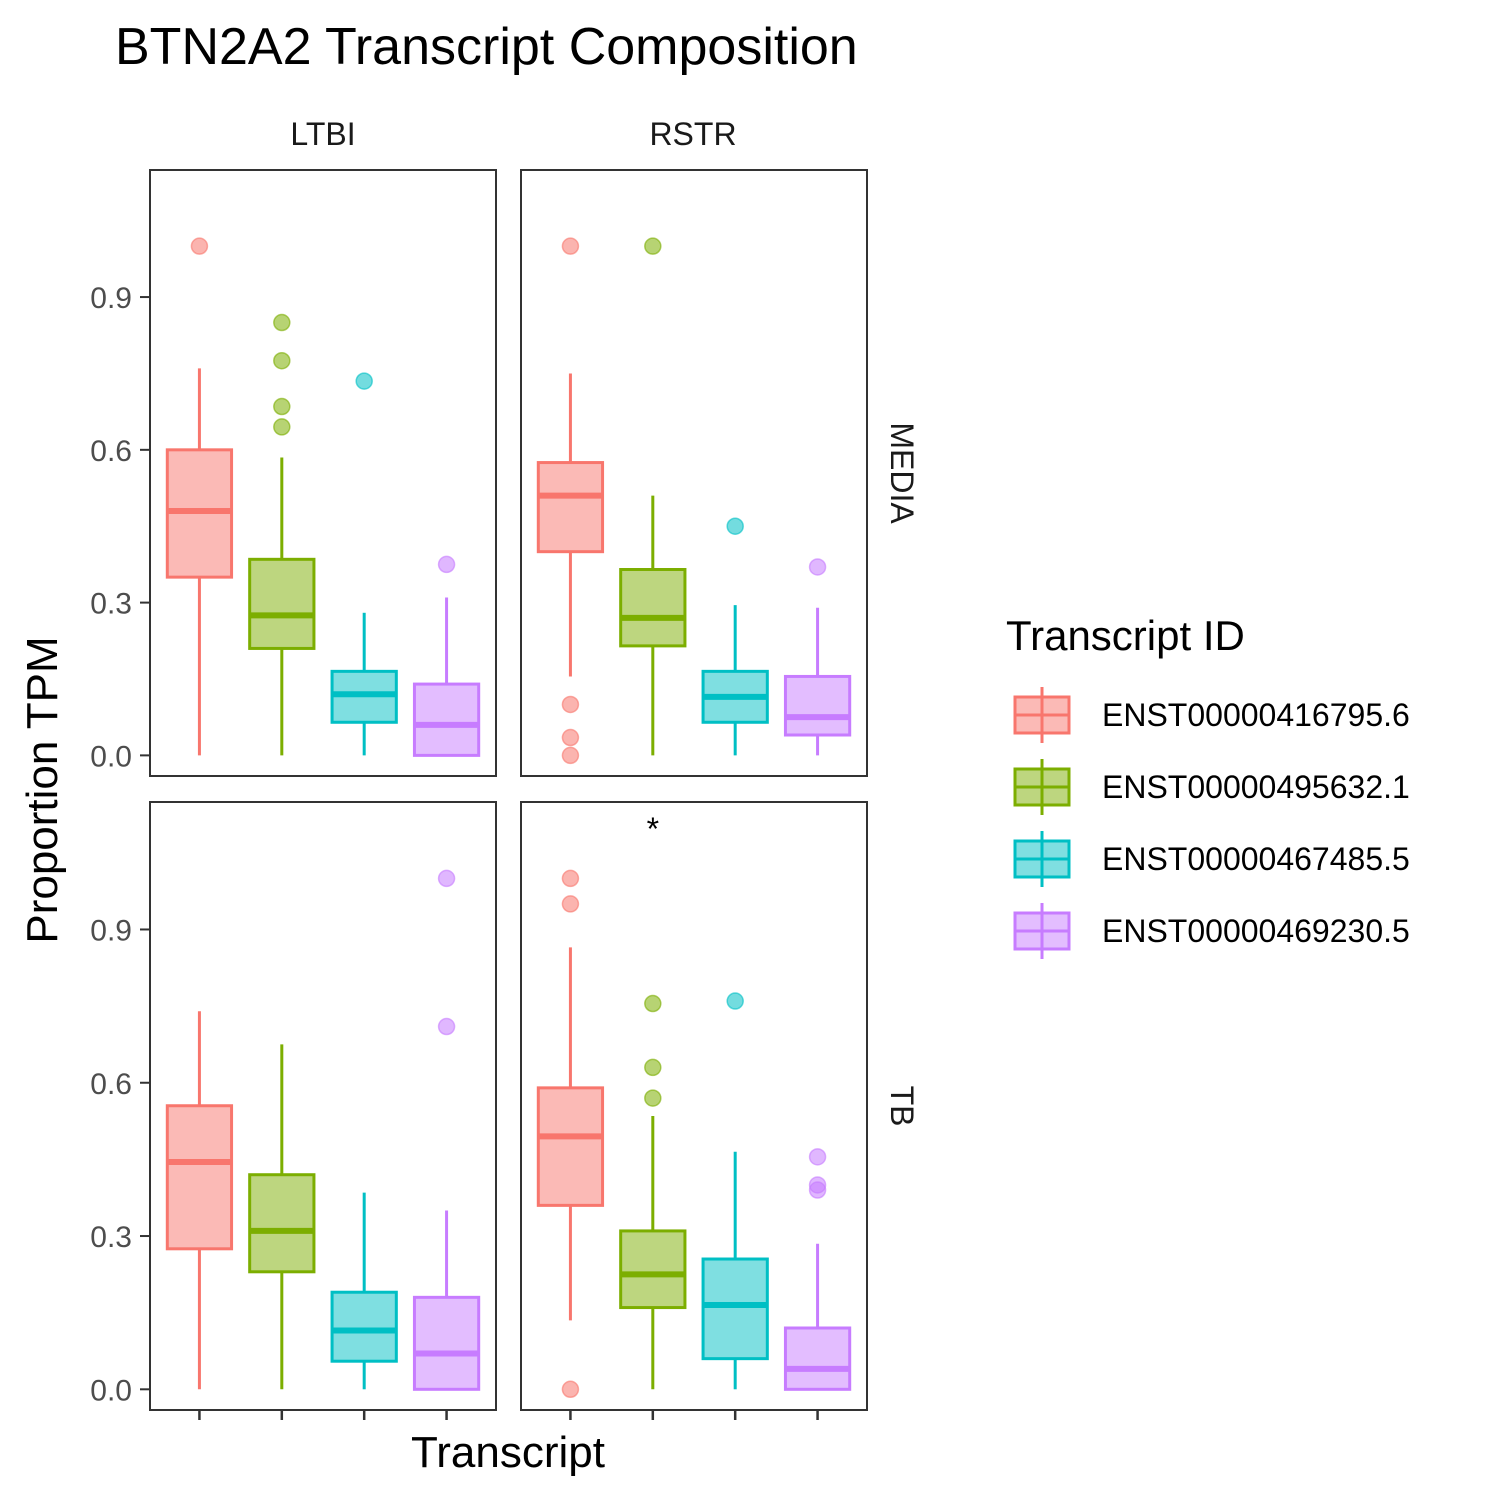 Image resolution: width=1500 pixels, height=1505 pixels. I want to click on legend-entry-ENST00000495632.1: ENST00000495632.1, so click(1211, 787).